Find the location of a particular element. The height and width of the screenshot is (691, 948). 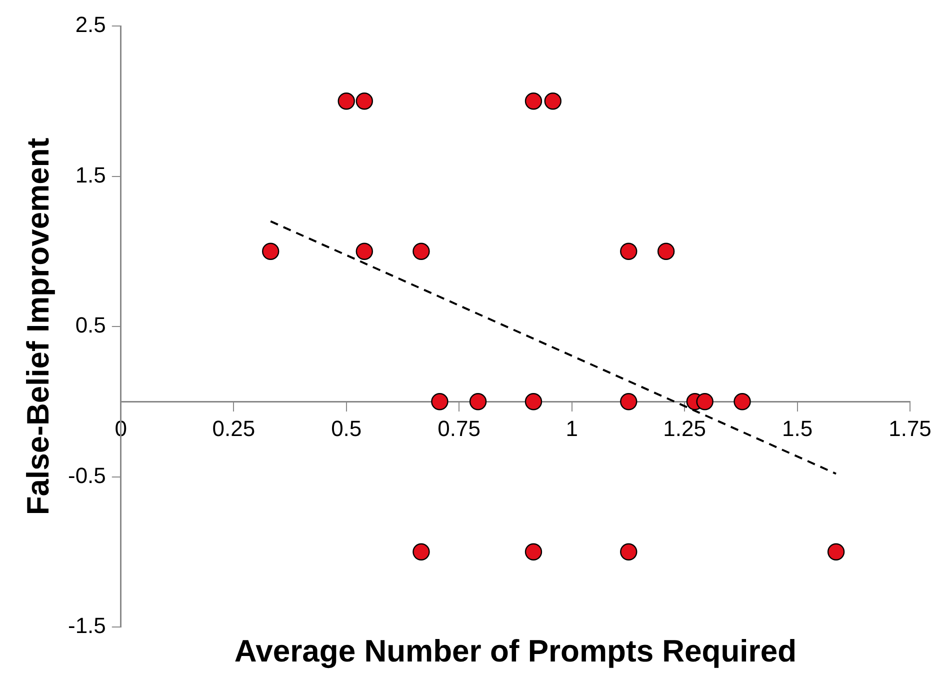

x-tick-label: 1.75 is located at coordinates (910, 428).